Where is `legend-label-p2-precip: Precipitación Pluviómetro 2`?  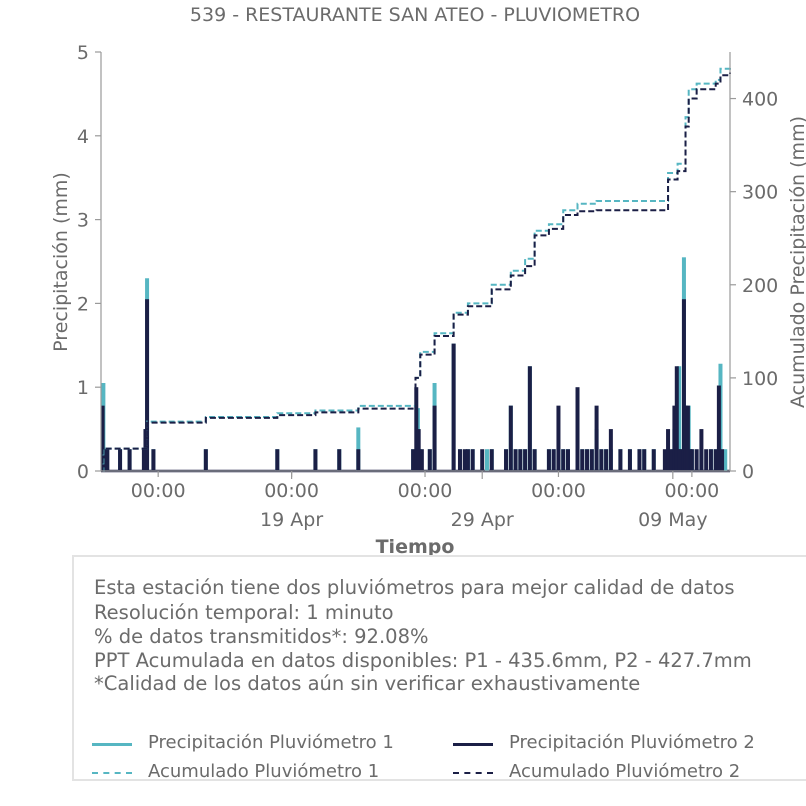 legend-label-p2-precip: Precipitación Pluviómetro 2 is located at coordinates (632, 742).